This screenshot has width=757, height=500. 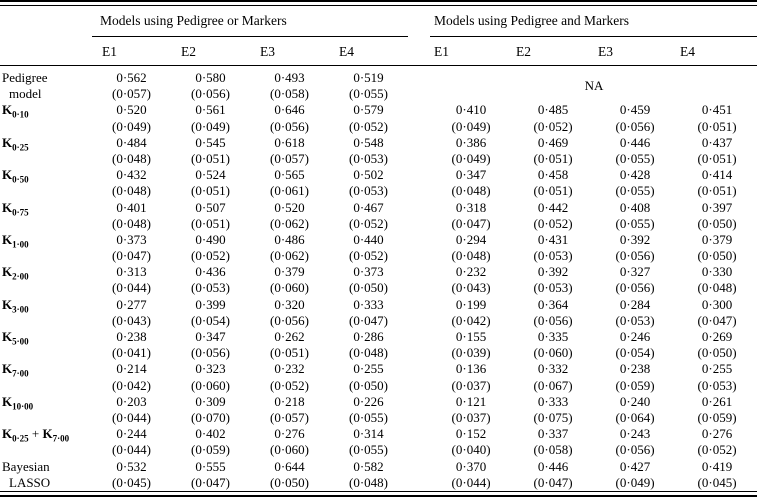 What do you see at coordinates (635, 345) in the screenshot?
I see `data-cell: 0·246 (0·054)` at bounding box center [635, 345].